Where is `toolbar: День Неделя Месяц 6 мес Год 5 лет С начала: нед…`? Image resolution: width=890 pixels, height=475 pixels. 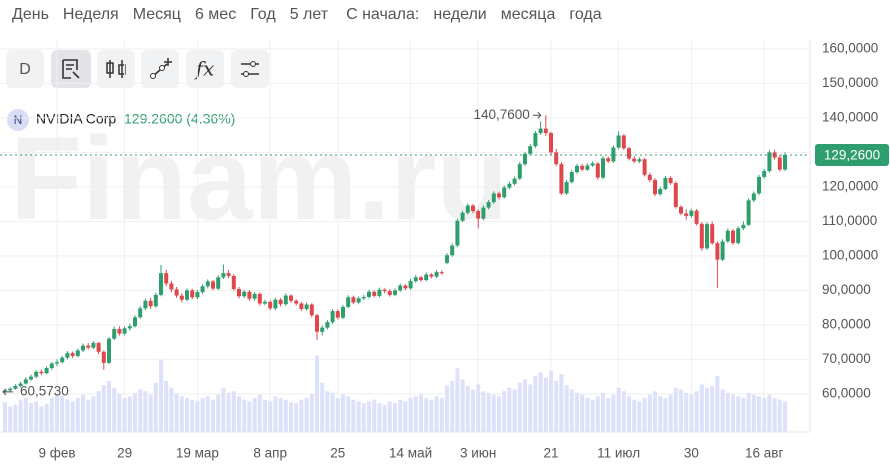
toolbar: День Неделя Месяц 6 мес Год 5 лет С начала: нед… is located at coordinates (307, 14).